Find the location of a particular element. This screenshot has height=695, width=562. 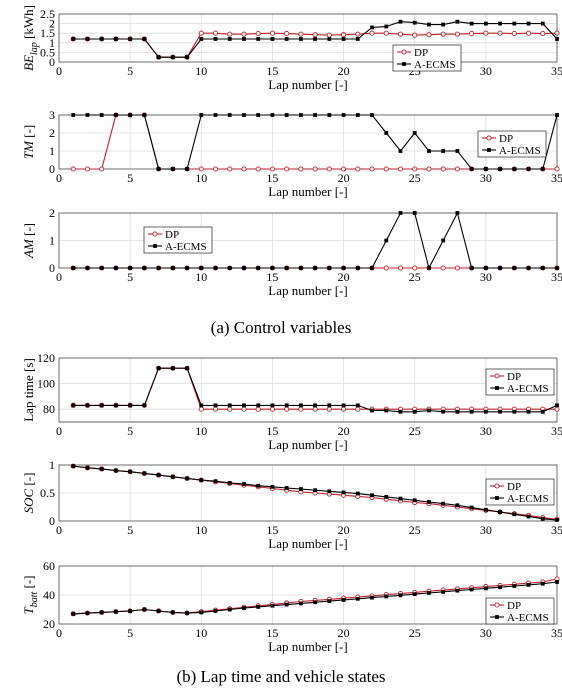

plot-area is located at coordinates (308, 390).